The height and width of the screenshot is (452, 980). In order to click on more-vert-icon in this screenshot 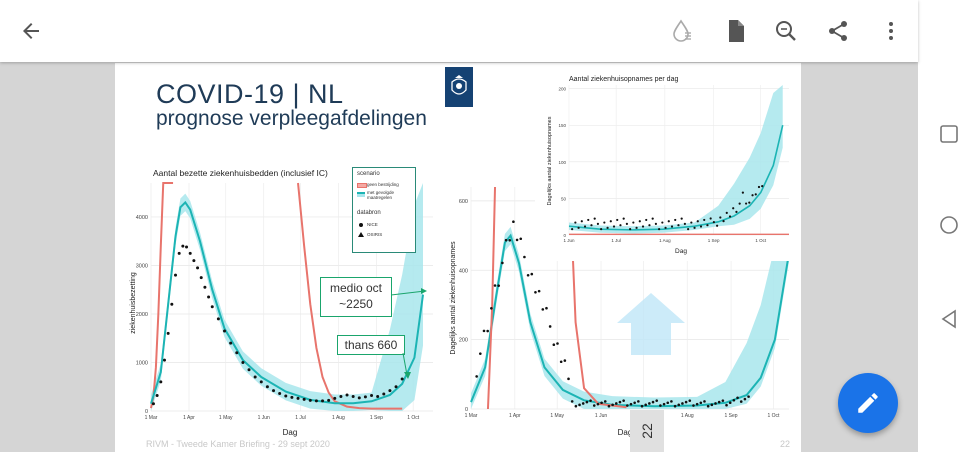, I will do `click(891, 31)`.